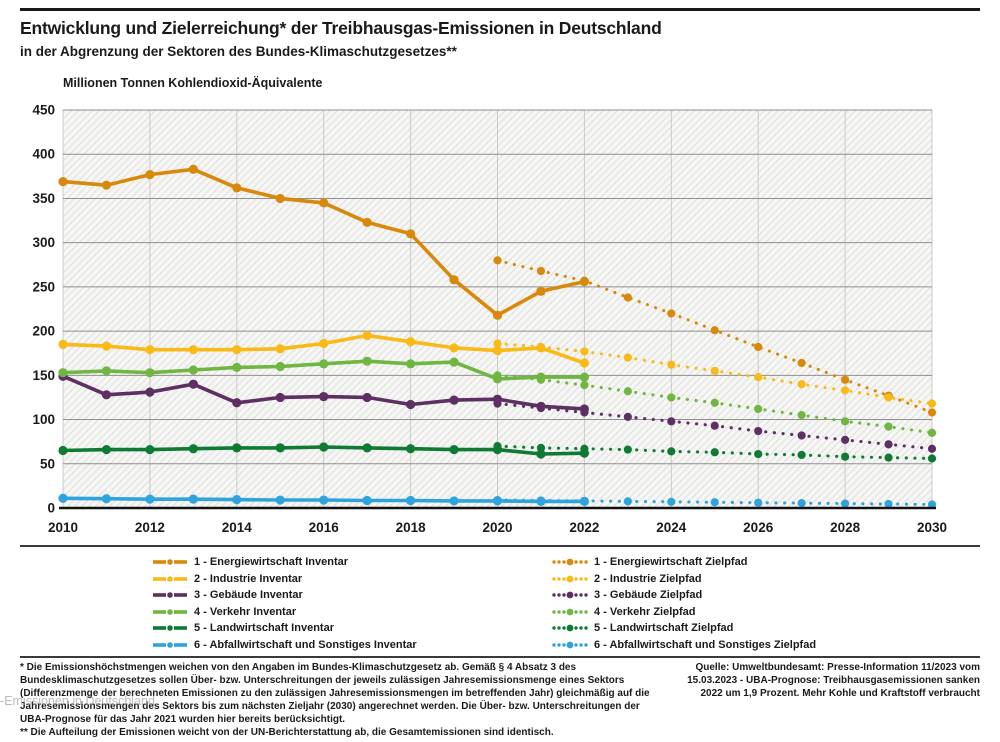 The image size is (1000, 742). I want to click on x-tick-label: 2026, so click(758, 527).